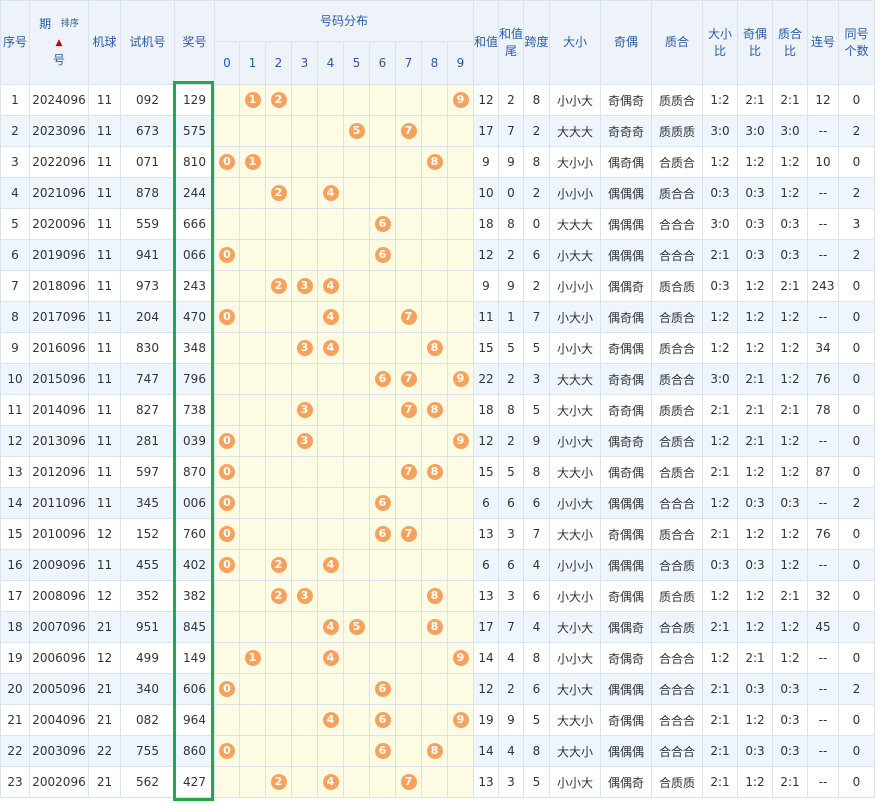 The height and width of the screenshot is (803, 876). I want to click on header-distribution: 号码分布, so click(344, 21).